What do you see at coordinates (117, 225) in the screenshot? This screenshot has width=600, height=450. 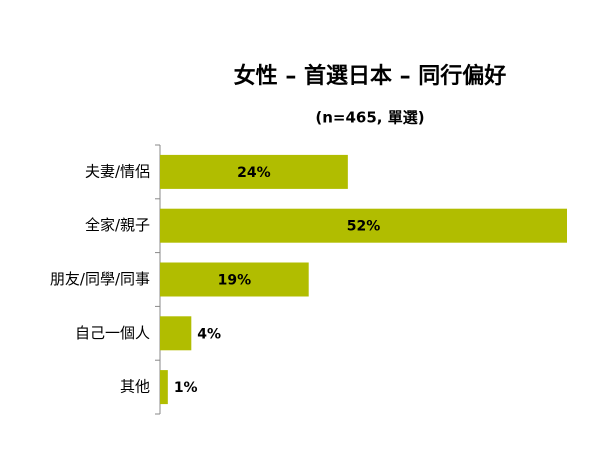 I see `category-label: 全家/親子` at bounding box center [117, 225].